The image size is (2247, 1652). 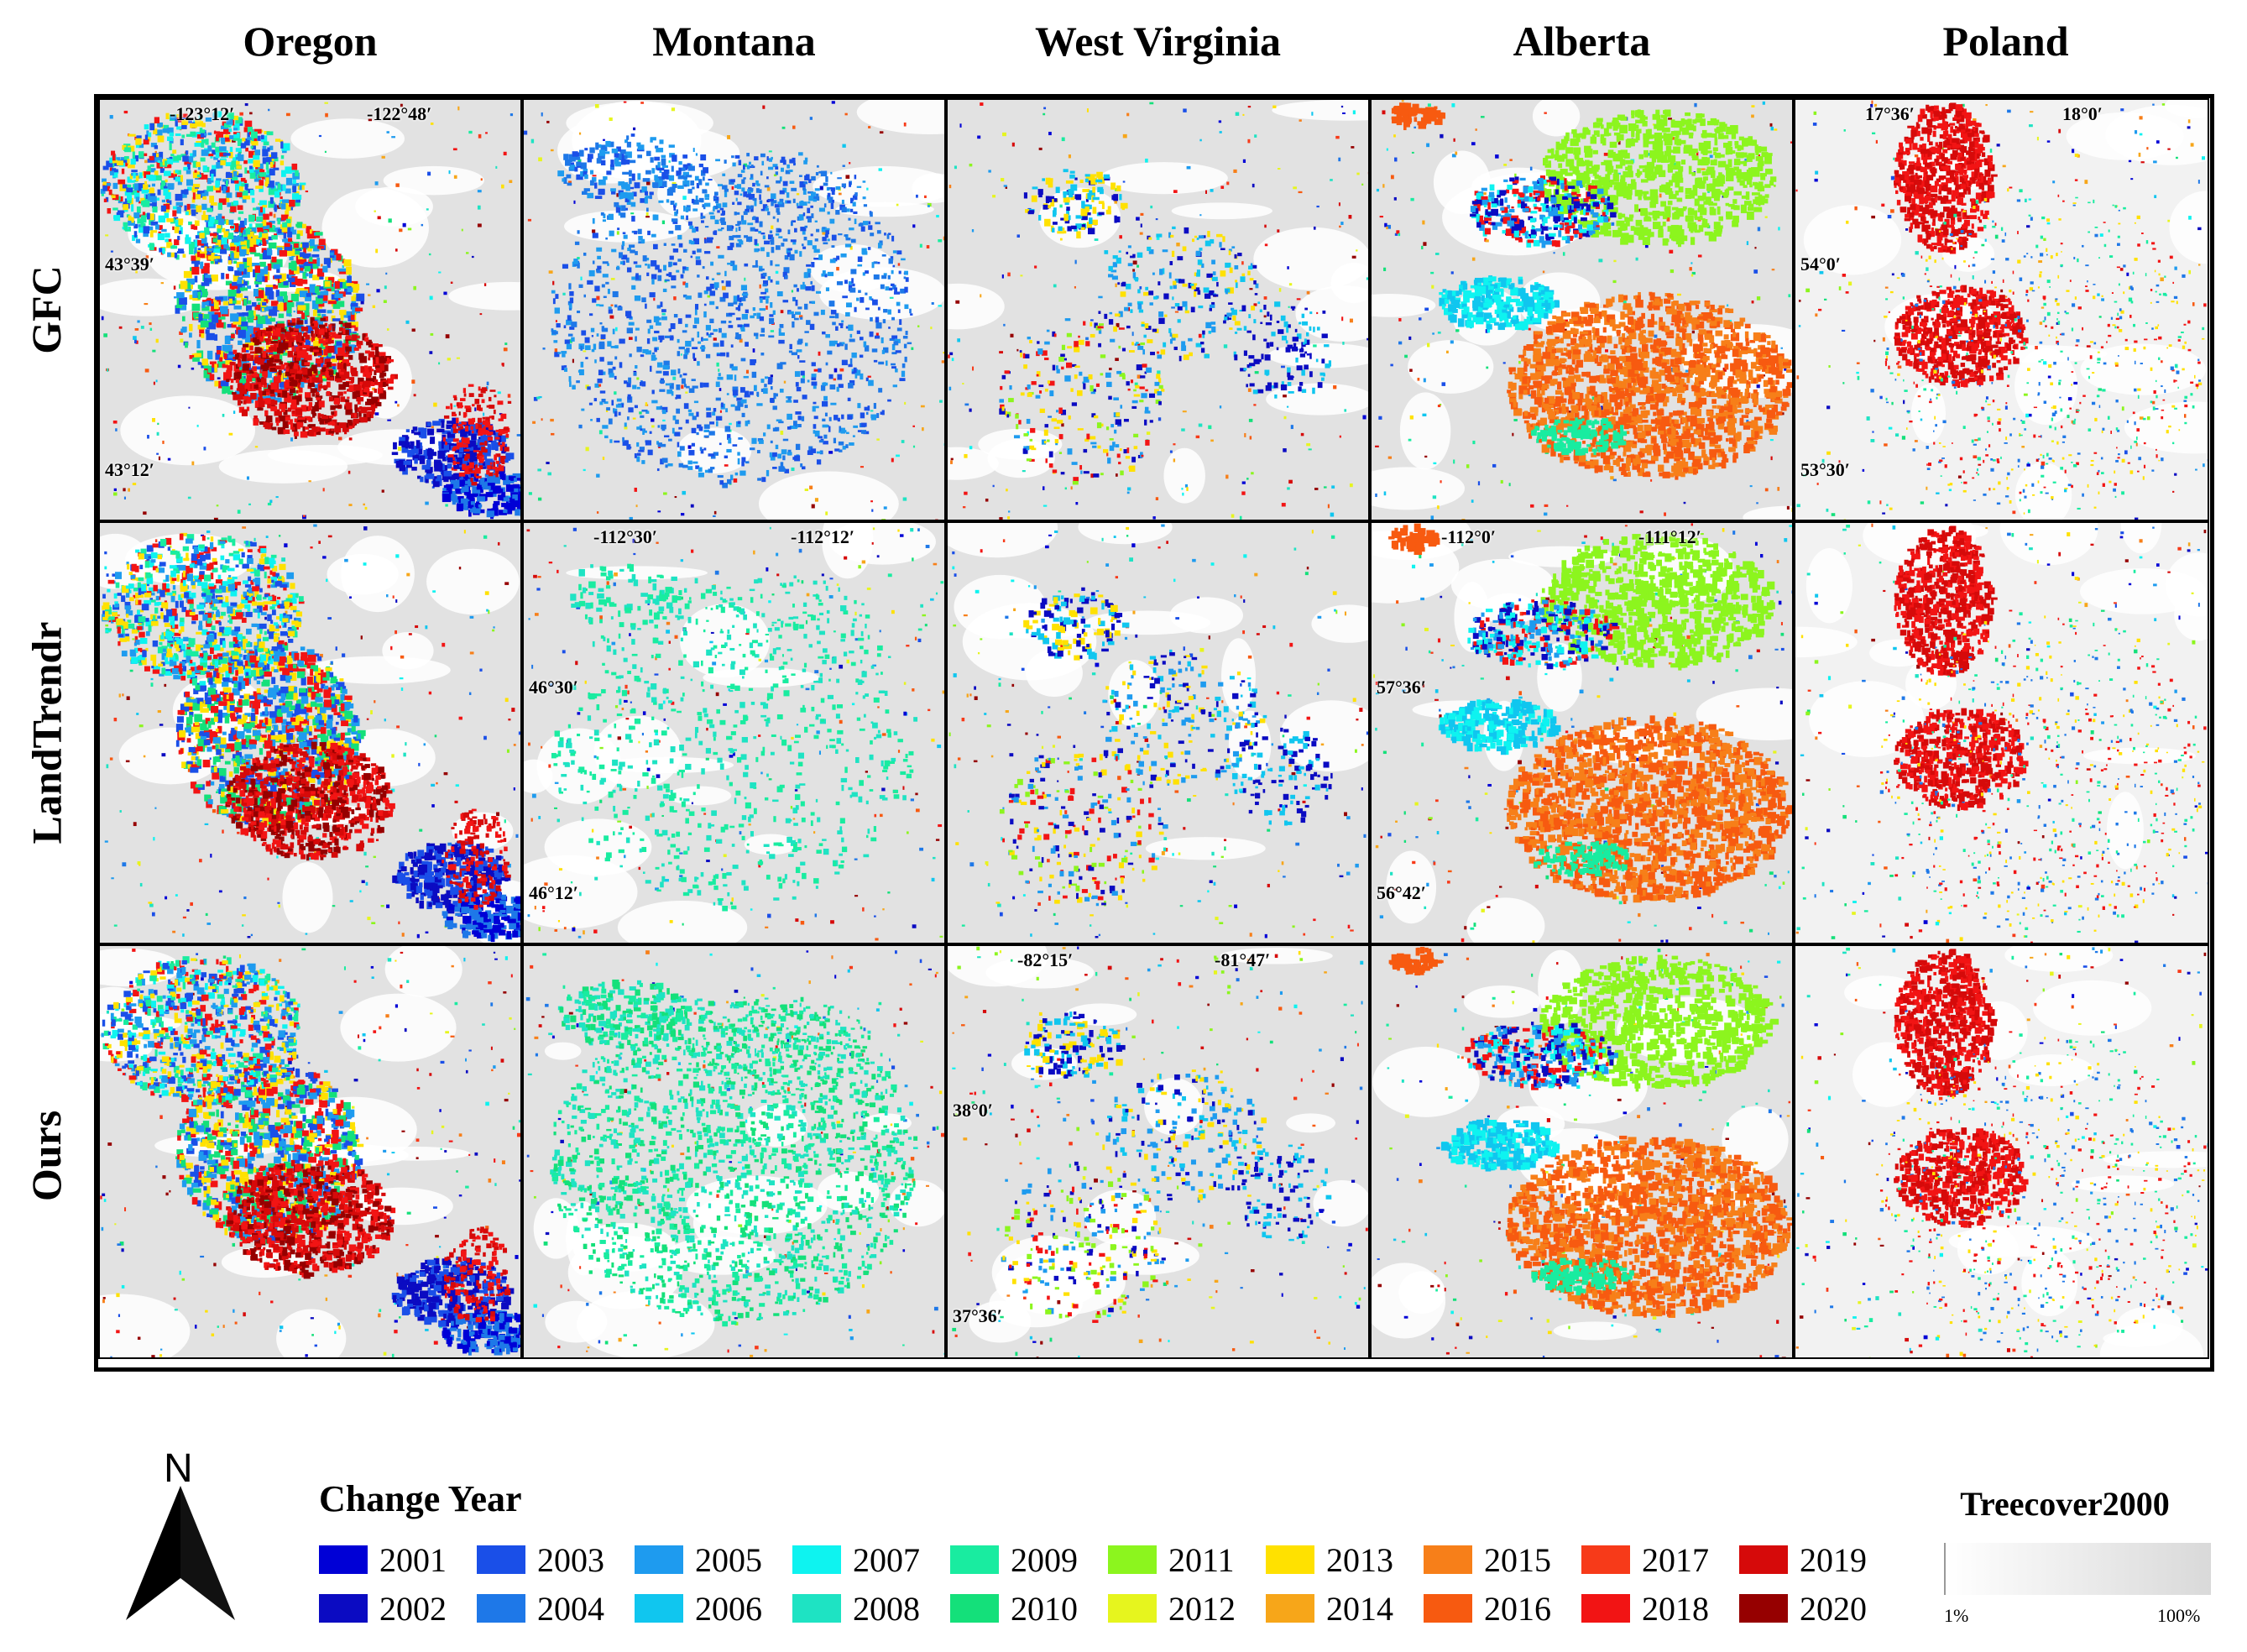 What do you see at coordinates (325, 455) in the screenshot?
I see `nonforest-patch` at bounding box center [325, 455].